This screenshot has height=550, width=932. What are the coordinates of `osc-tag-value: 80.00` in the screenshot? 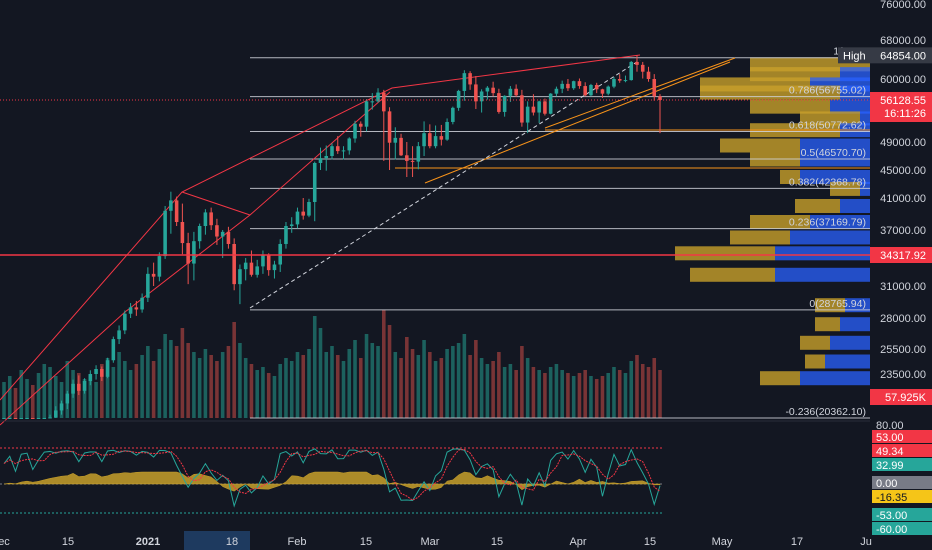 It's located at (890, 426).